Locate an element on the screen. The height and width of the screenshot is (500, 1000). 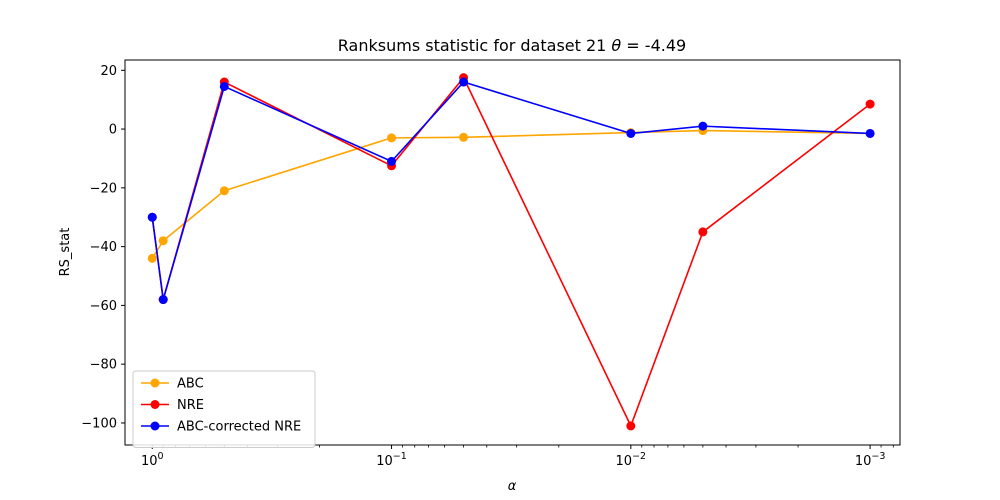
y-tick-label: 0 is located at coordinates (113, 130).